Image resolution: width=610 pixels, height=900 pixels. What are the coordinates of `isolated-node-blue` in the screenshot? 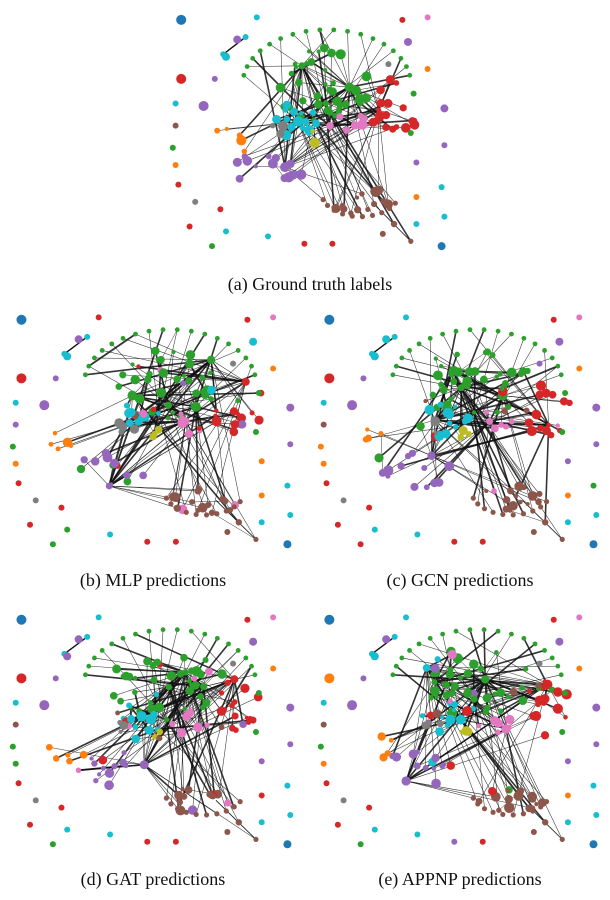 It's located at (593, 544).